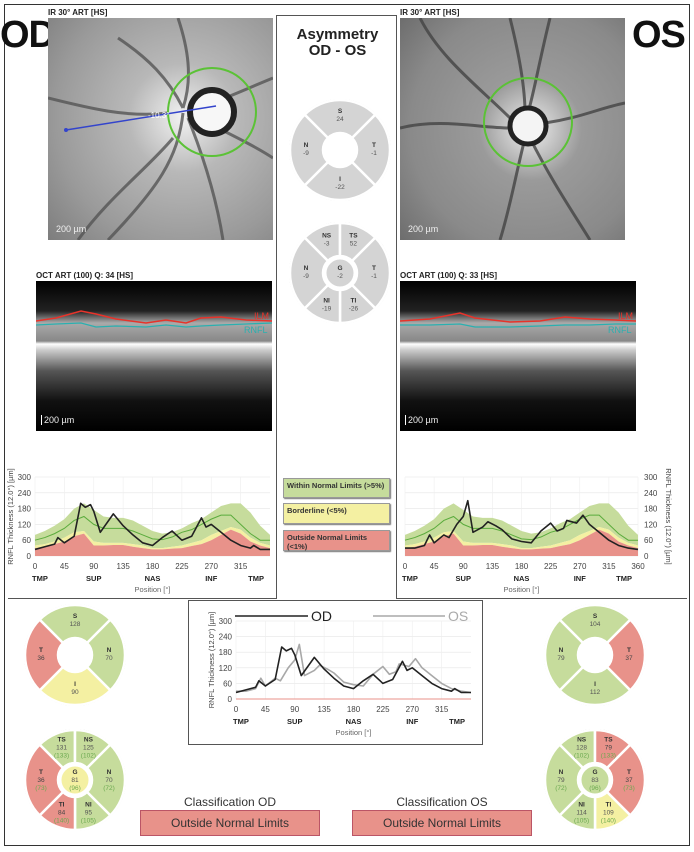 The height and width of the screenshot is (852, 694). I want to click on os-fundus-label: IR 30° ART [HS], so click(430, 12).